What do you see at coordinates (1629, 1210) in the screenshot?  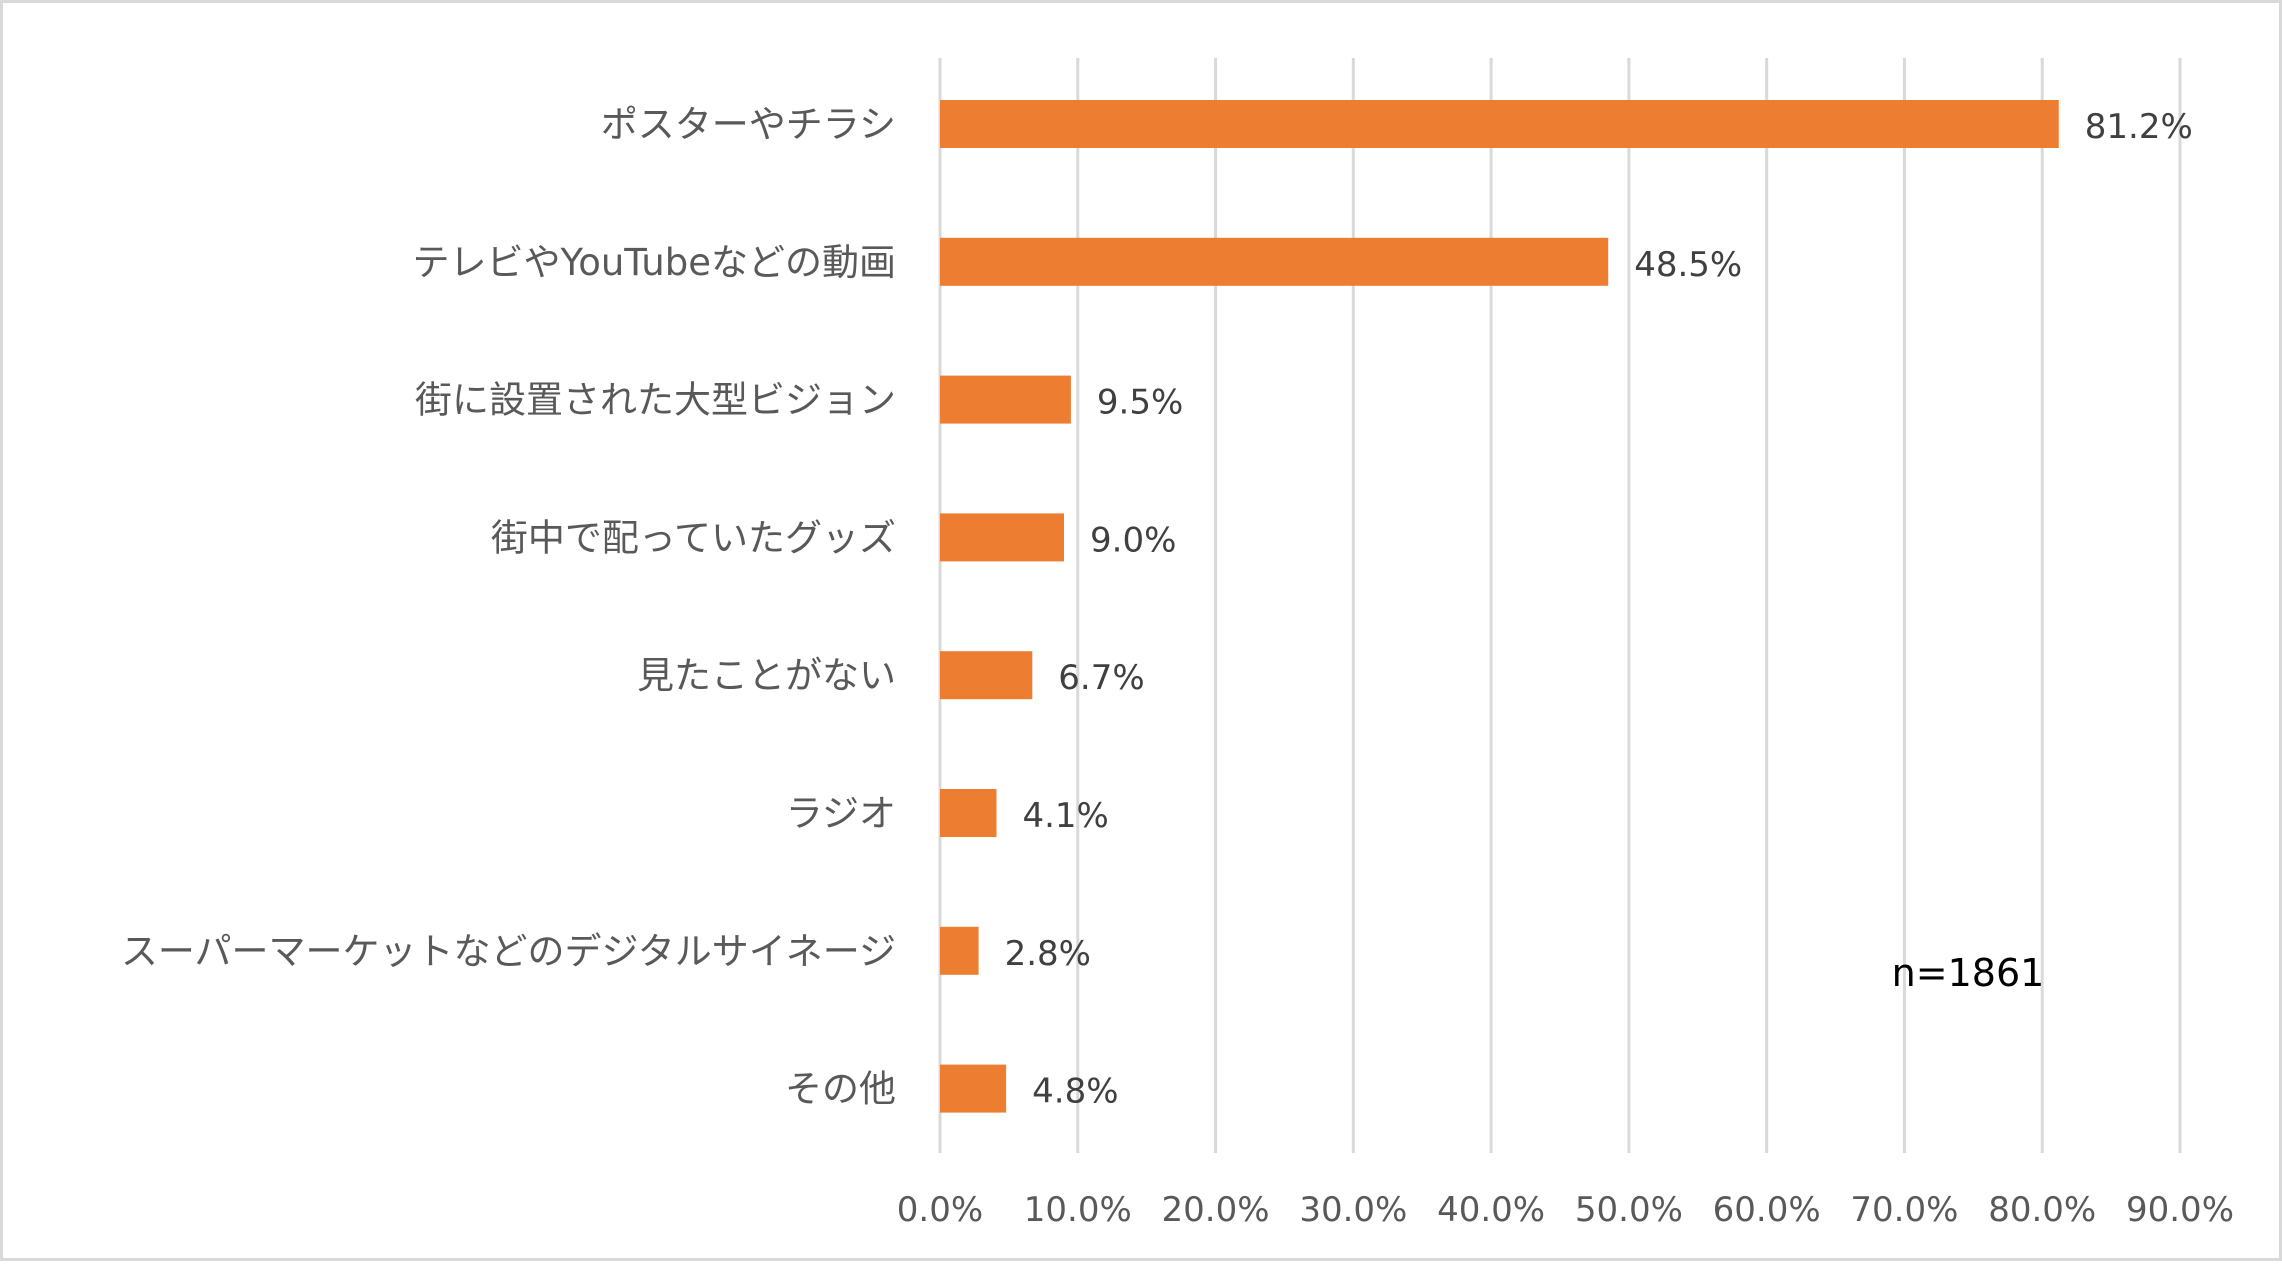 I see `x-tick-label: 50.0%` at bounding box center [1629, 1210].